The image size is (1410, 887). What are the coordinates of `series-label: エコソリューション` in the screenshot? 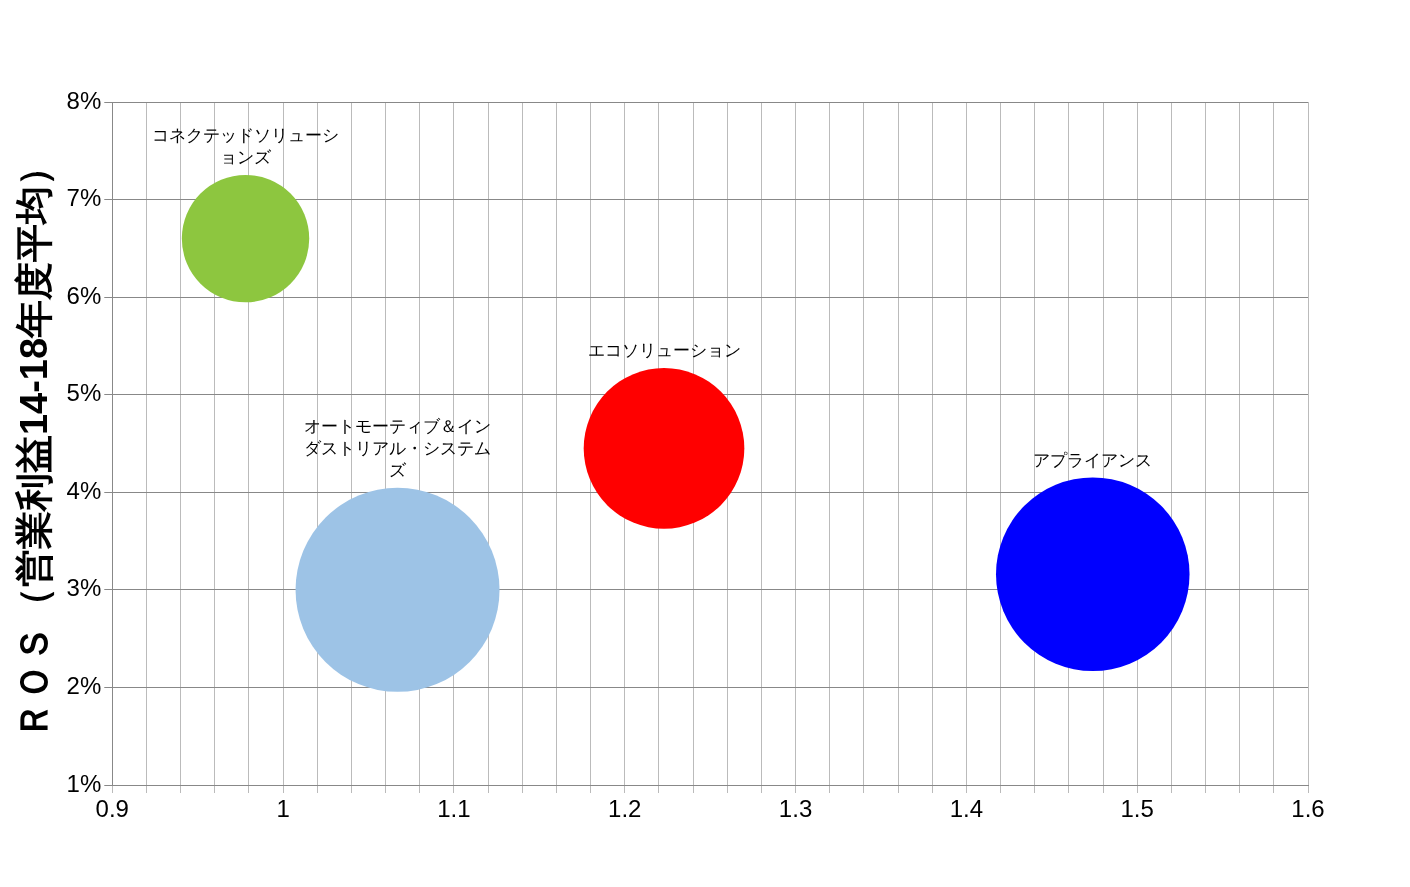 It's located at (664, 351).